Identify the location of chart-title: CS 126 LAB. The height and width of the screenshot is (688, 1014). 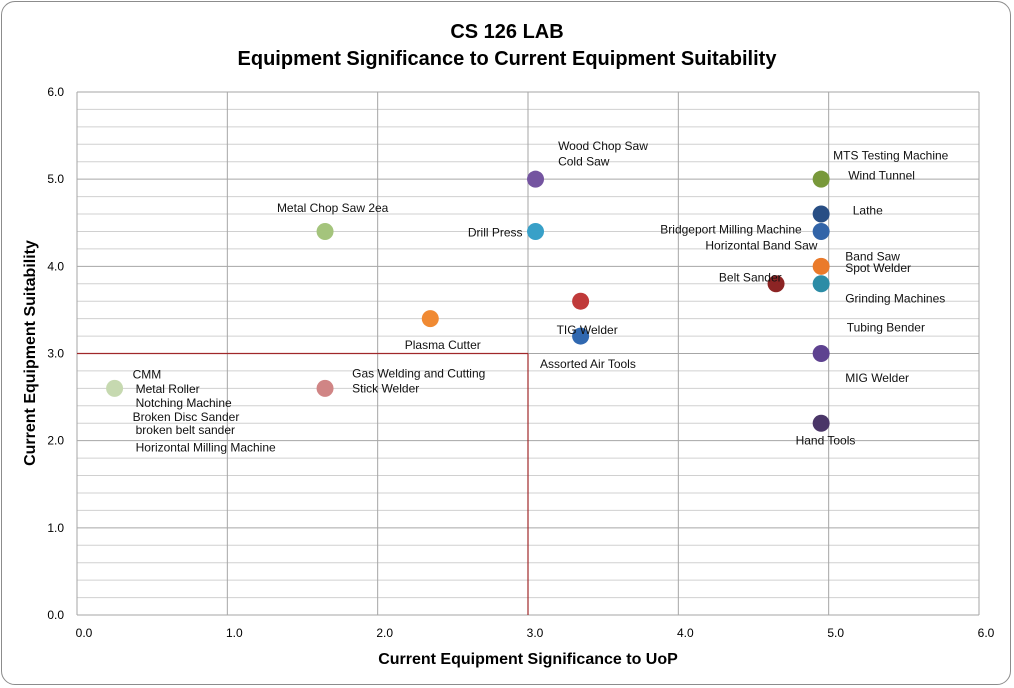
(506, 32).